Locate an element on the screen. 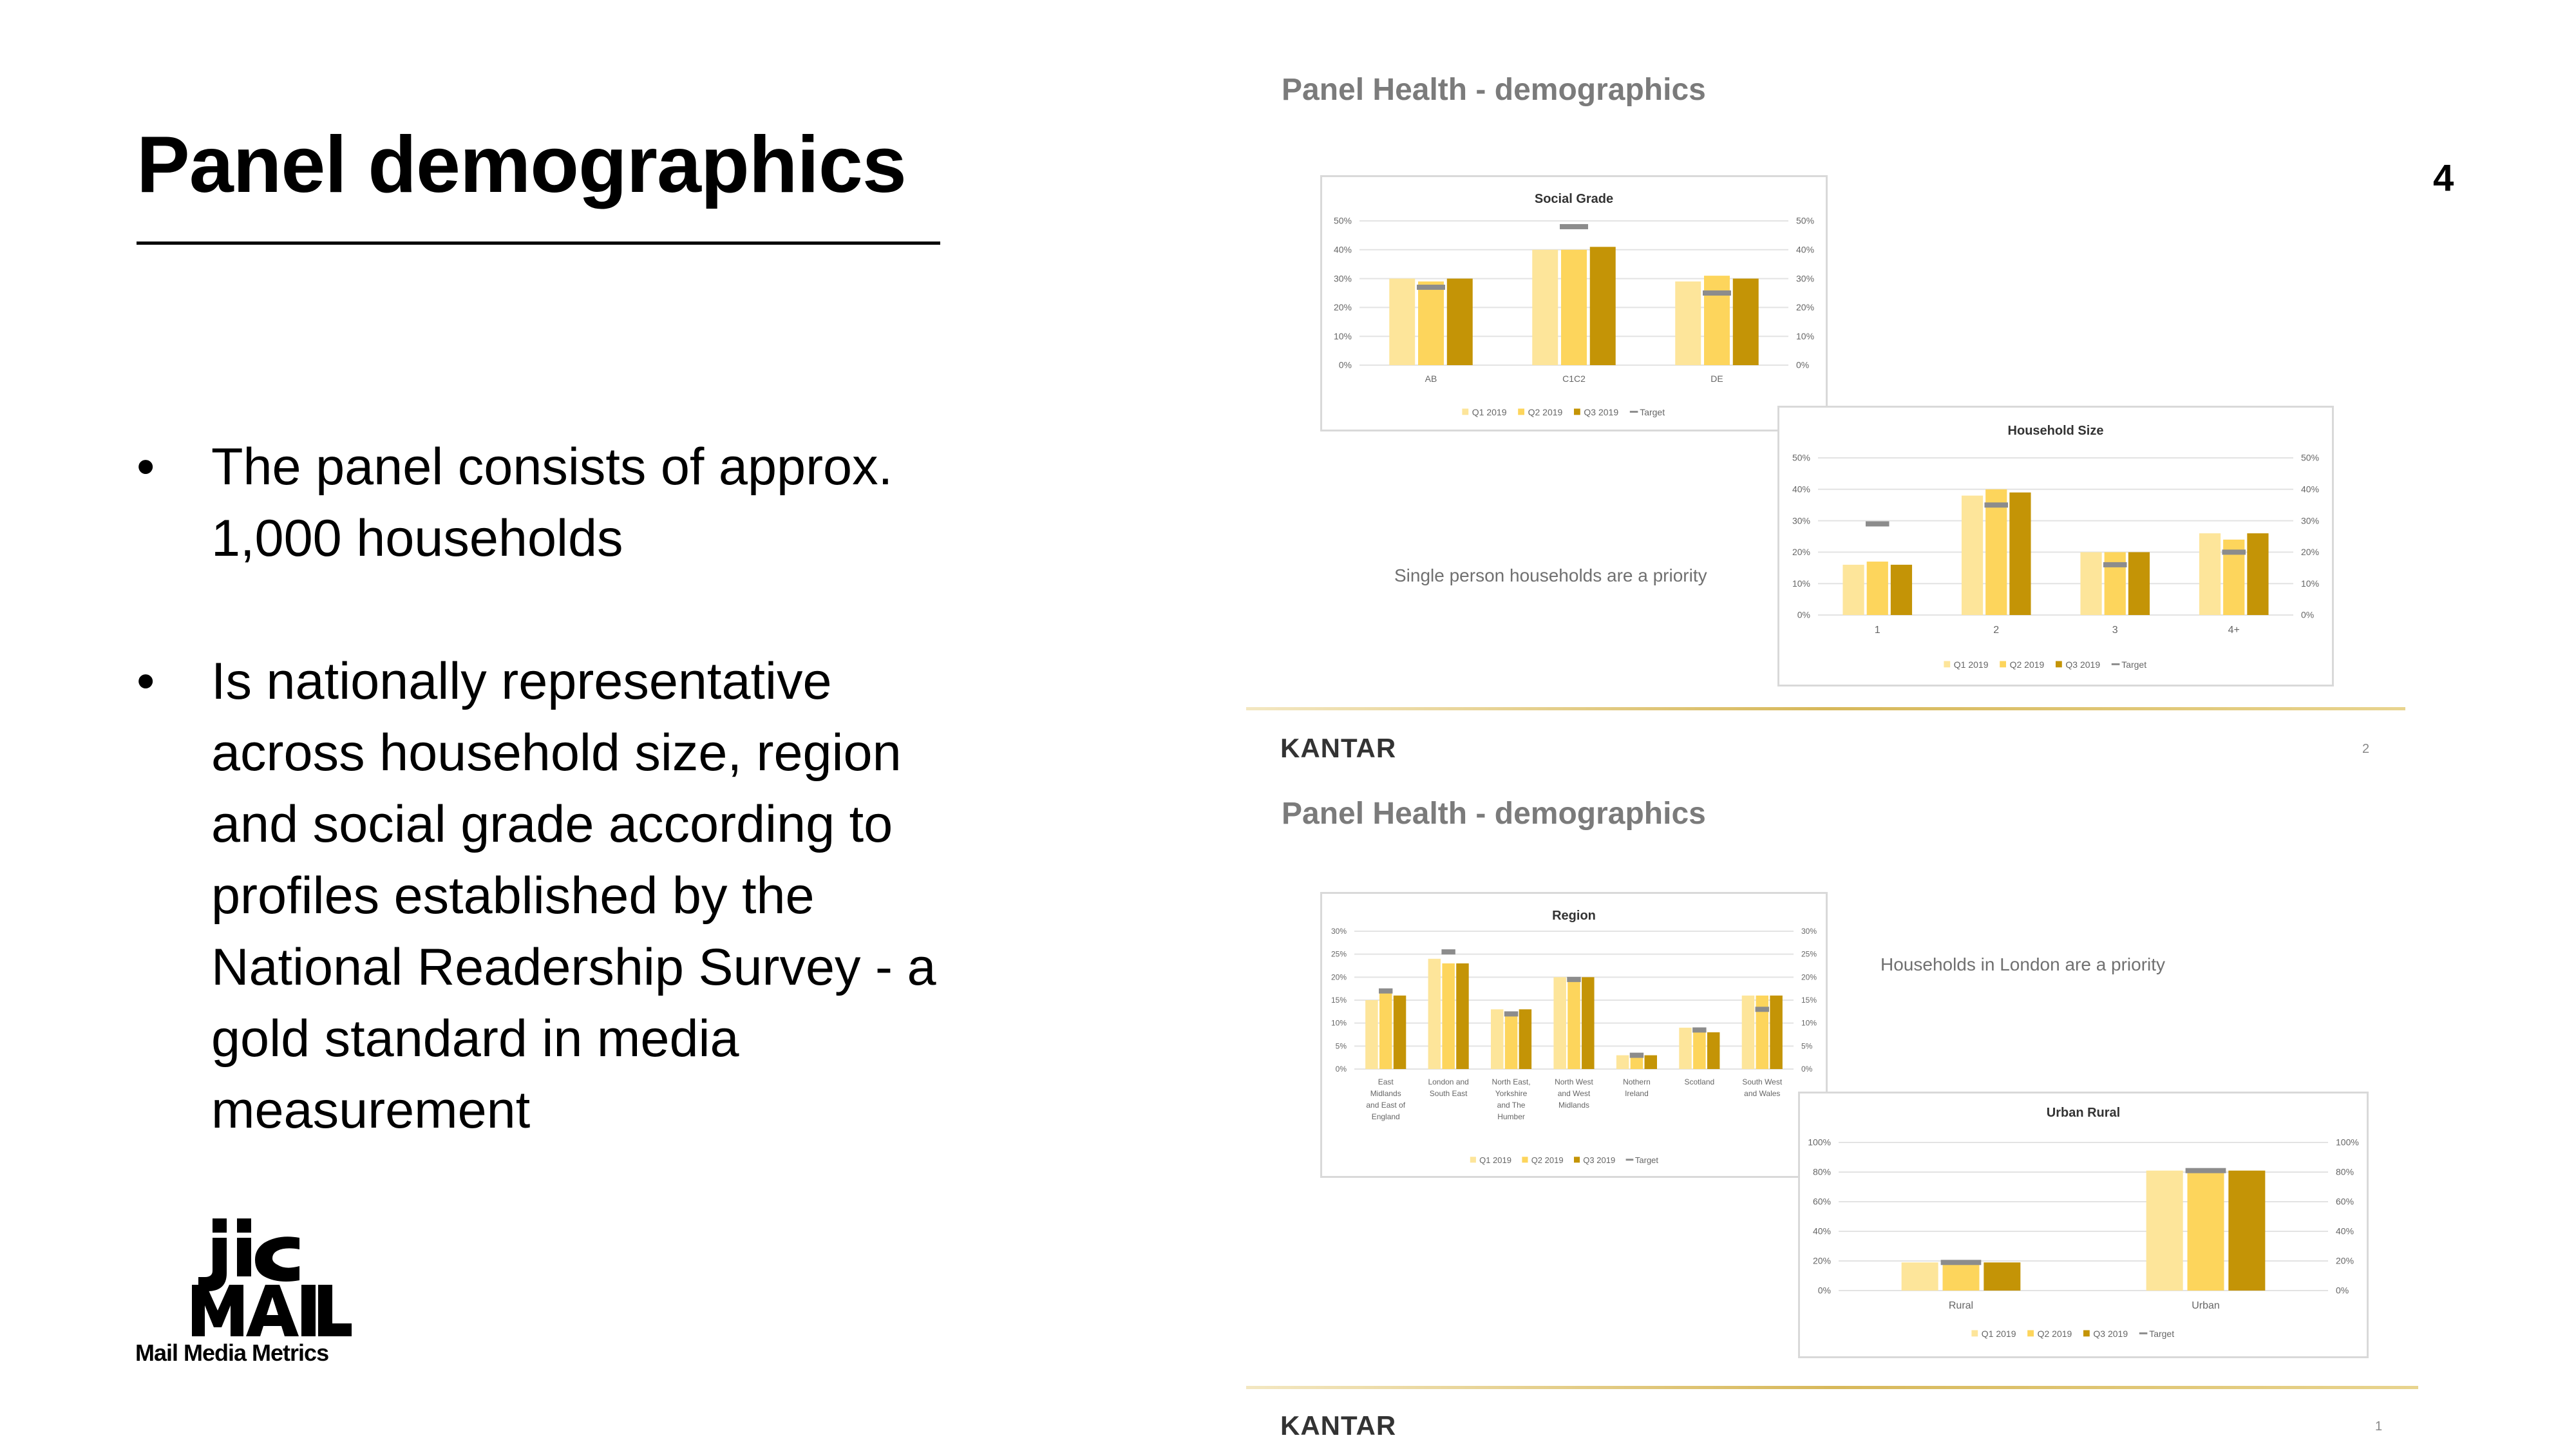 The height and width of the screenshot is (1449, 2576). y-tick-label: 10% is located at coordinates (1343, 336).